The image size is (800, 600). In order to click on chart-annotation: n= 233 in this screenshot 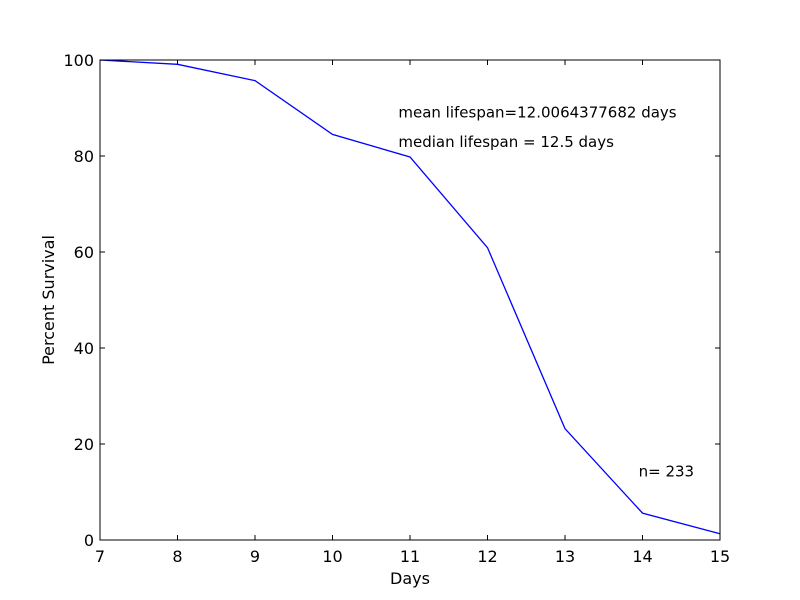, I will do `click(666, 472)`.